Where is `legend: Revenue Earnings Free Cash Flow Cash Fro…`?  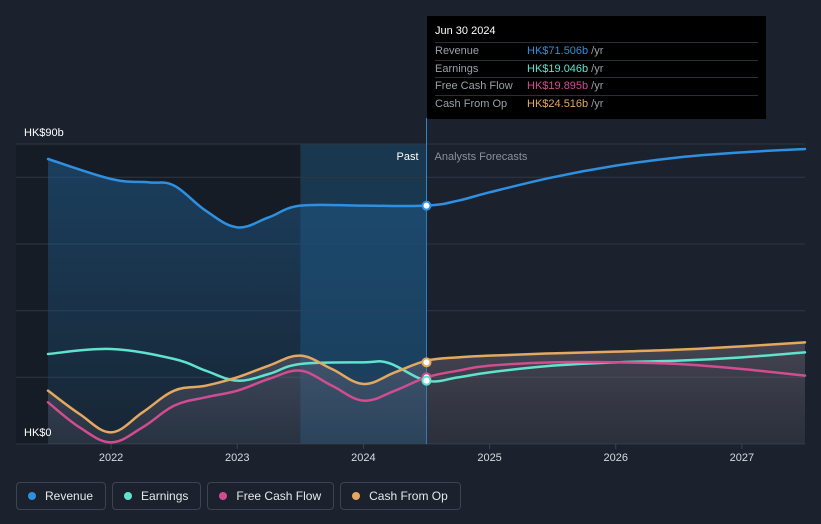 legend: Revenue Earnings Free Cash Flow Cash Fro… is located at coordinates (238, 496).